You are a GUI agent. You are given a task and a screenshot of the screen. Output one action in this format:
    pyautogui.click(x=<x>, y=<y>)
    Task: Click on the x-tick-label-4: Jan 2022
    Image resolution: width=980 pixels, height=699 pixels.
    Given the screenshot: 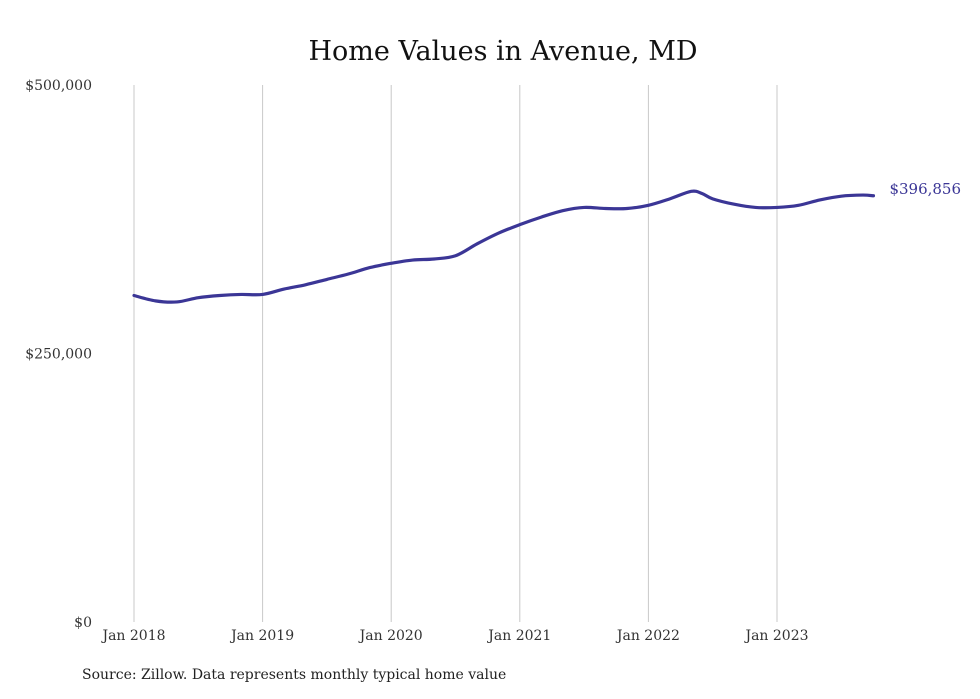 What is the action you would take?
    pyautogui.click(x=647, y=636)
    